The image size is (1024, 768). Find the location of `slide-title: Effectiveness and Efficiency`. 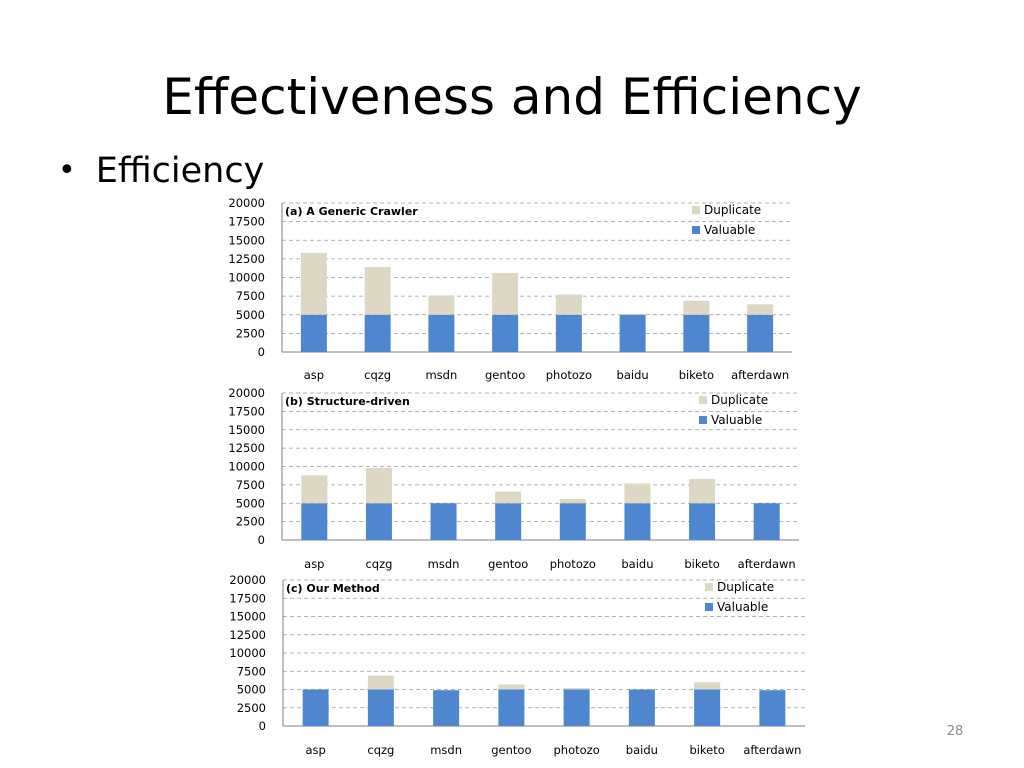

slide-title: Effectiveness and Efficiency is located at coordinates (512, 97).